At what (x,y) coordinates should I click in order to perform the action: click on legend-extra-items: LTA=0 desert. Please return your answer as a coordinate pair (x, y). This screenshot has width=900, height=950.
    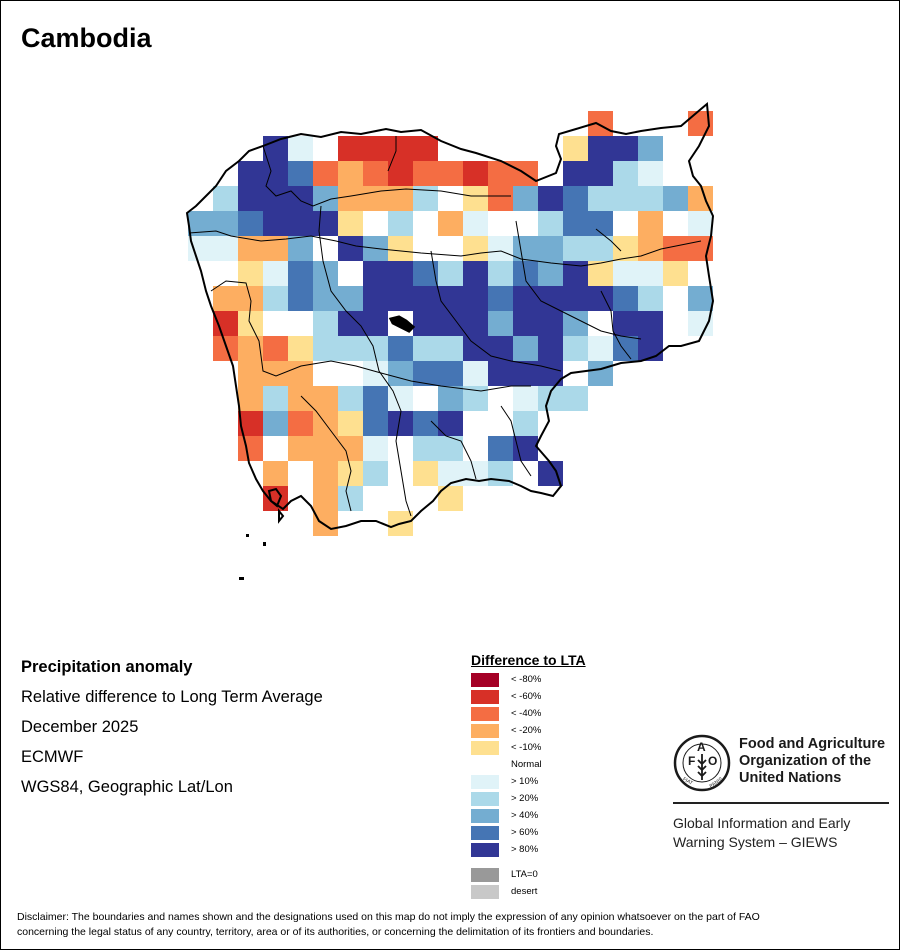
    Looking at the image, I should click on (541, 884).